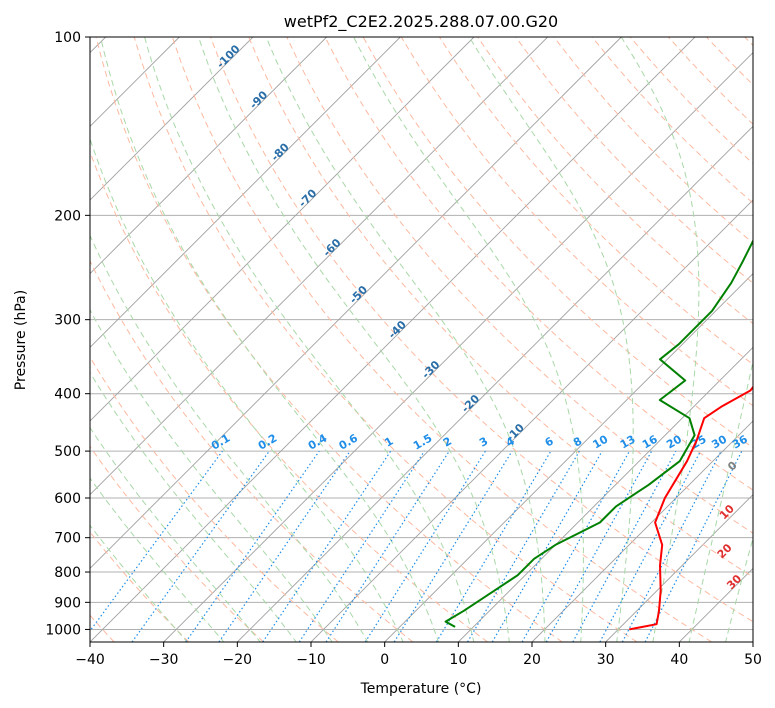 The image size is (775, 708). I want to click on mixing-ratio-label: 10, so click(601, 441).